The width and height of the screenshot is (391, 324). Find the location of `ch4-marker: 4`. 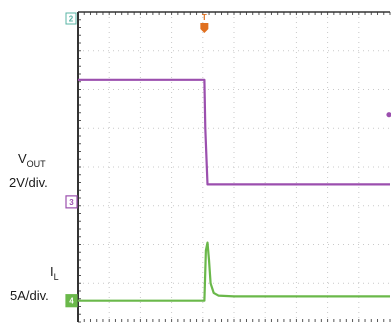

ch4-marker: 4 is located at coordinates (71, 301).